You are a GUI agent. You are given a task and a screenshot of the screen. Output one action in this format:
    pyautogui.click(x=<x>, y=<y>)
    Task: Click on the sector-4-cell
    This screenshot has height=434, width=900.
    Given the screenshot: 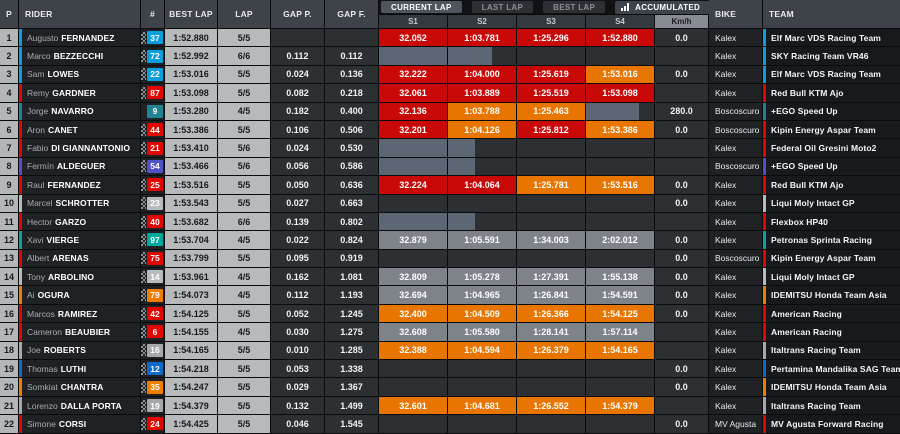 What is the action you would take?
    pyautogui.click(x=620, y=424)
    